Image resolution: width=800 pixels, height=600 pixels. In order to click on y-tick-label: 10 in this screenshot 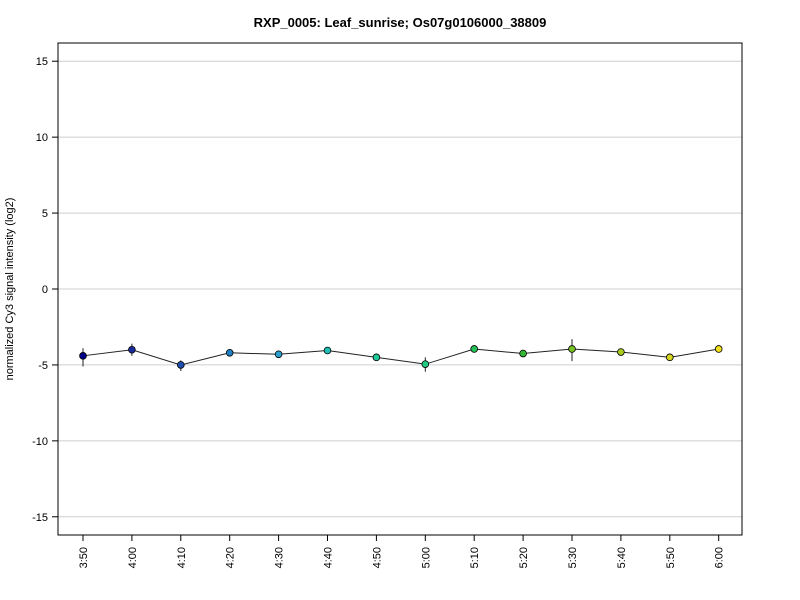, I will do `click(42, 138)`.